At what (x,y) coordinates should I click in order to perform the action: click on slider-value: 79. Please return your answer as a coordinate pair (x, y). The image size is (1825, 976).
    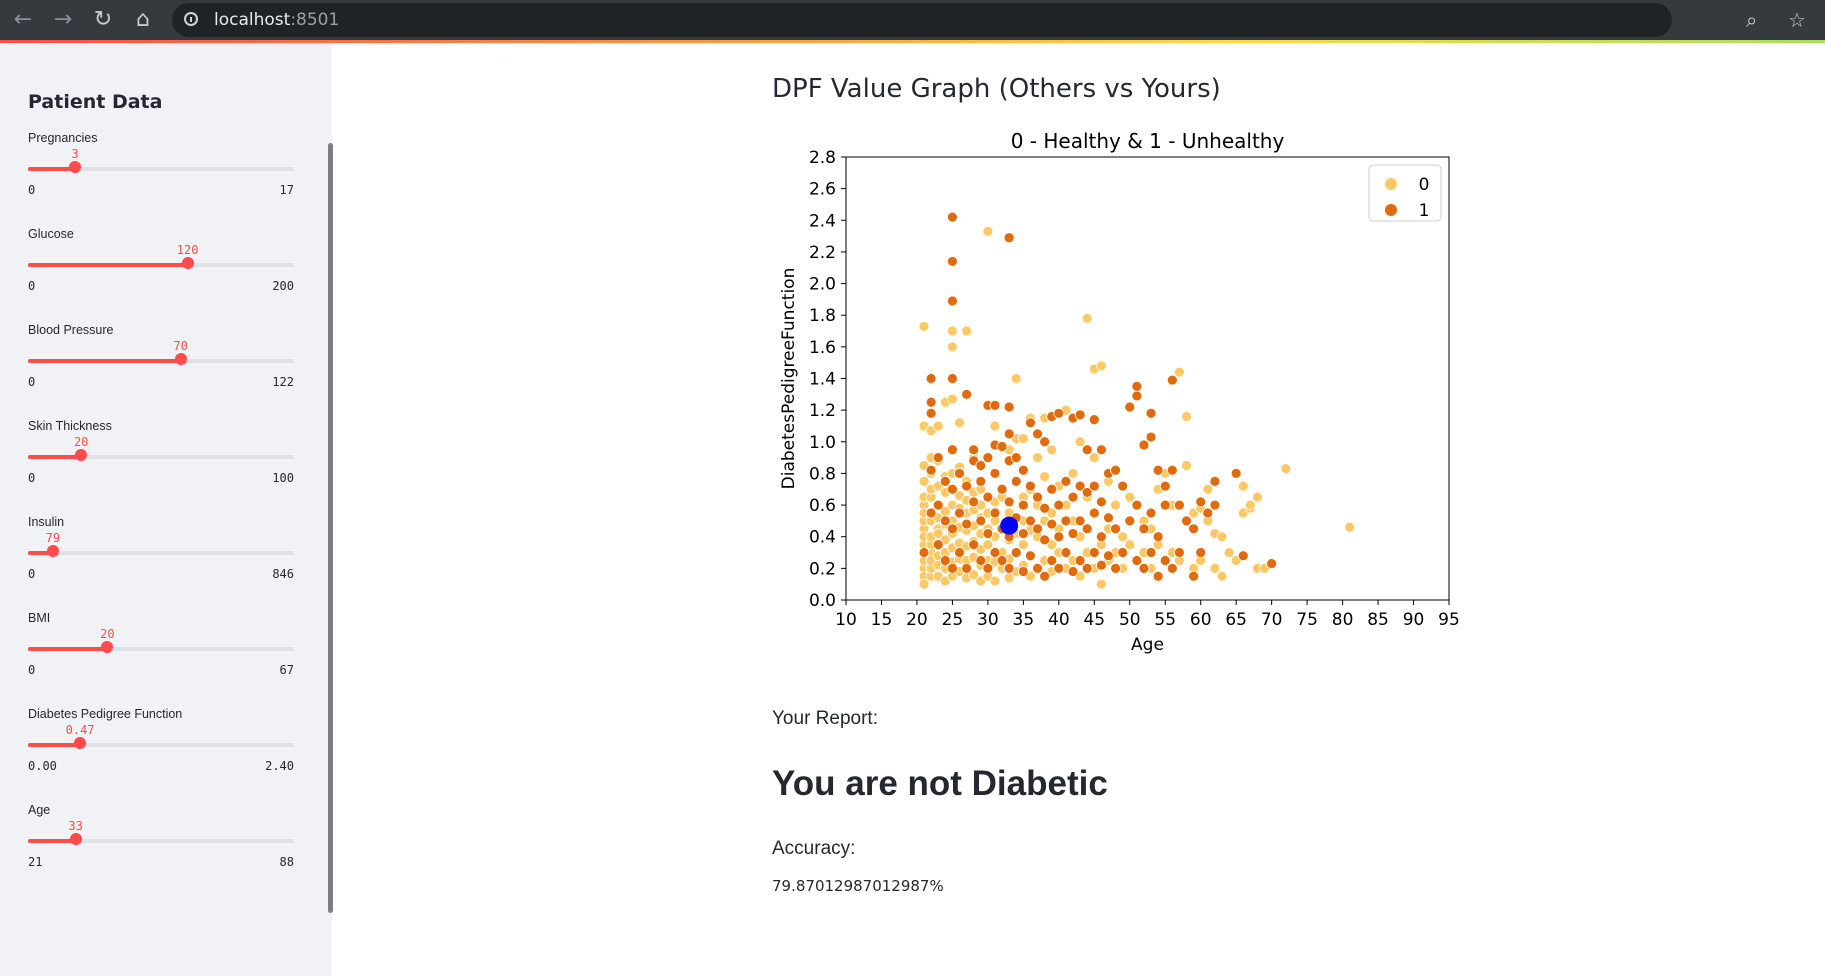
    Looking at the image, I should click on (53, 538).